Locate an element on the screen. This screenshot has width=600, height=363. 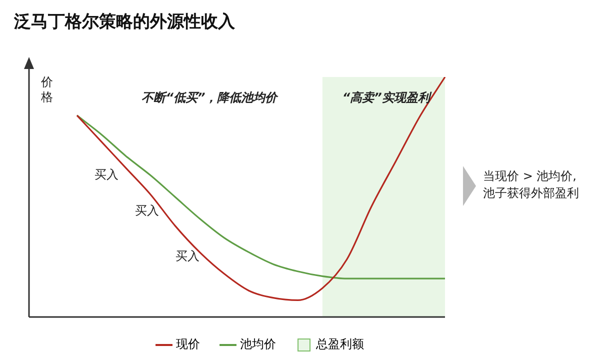
annotation: “高卖”实现盈利 is located at coordinates (387, 97).